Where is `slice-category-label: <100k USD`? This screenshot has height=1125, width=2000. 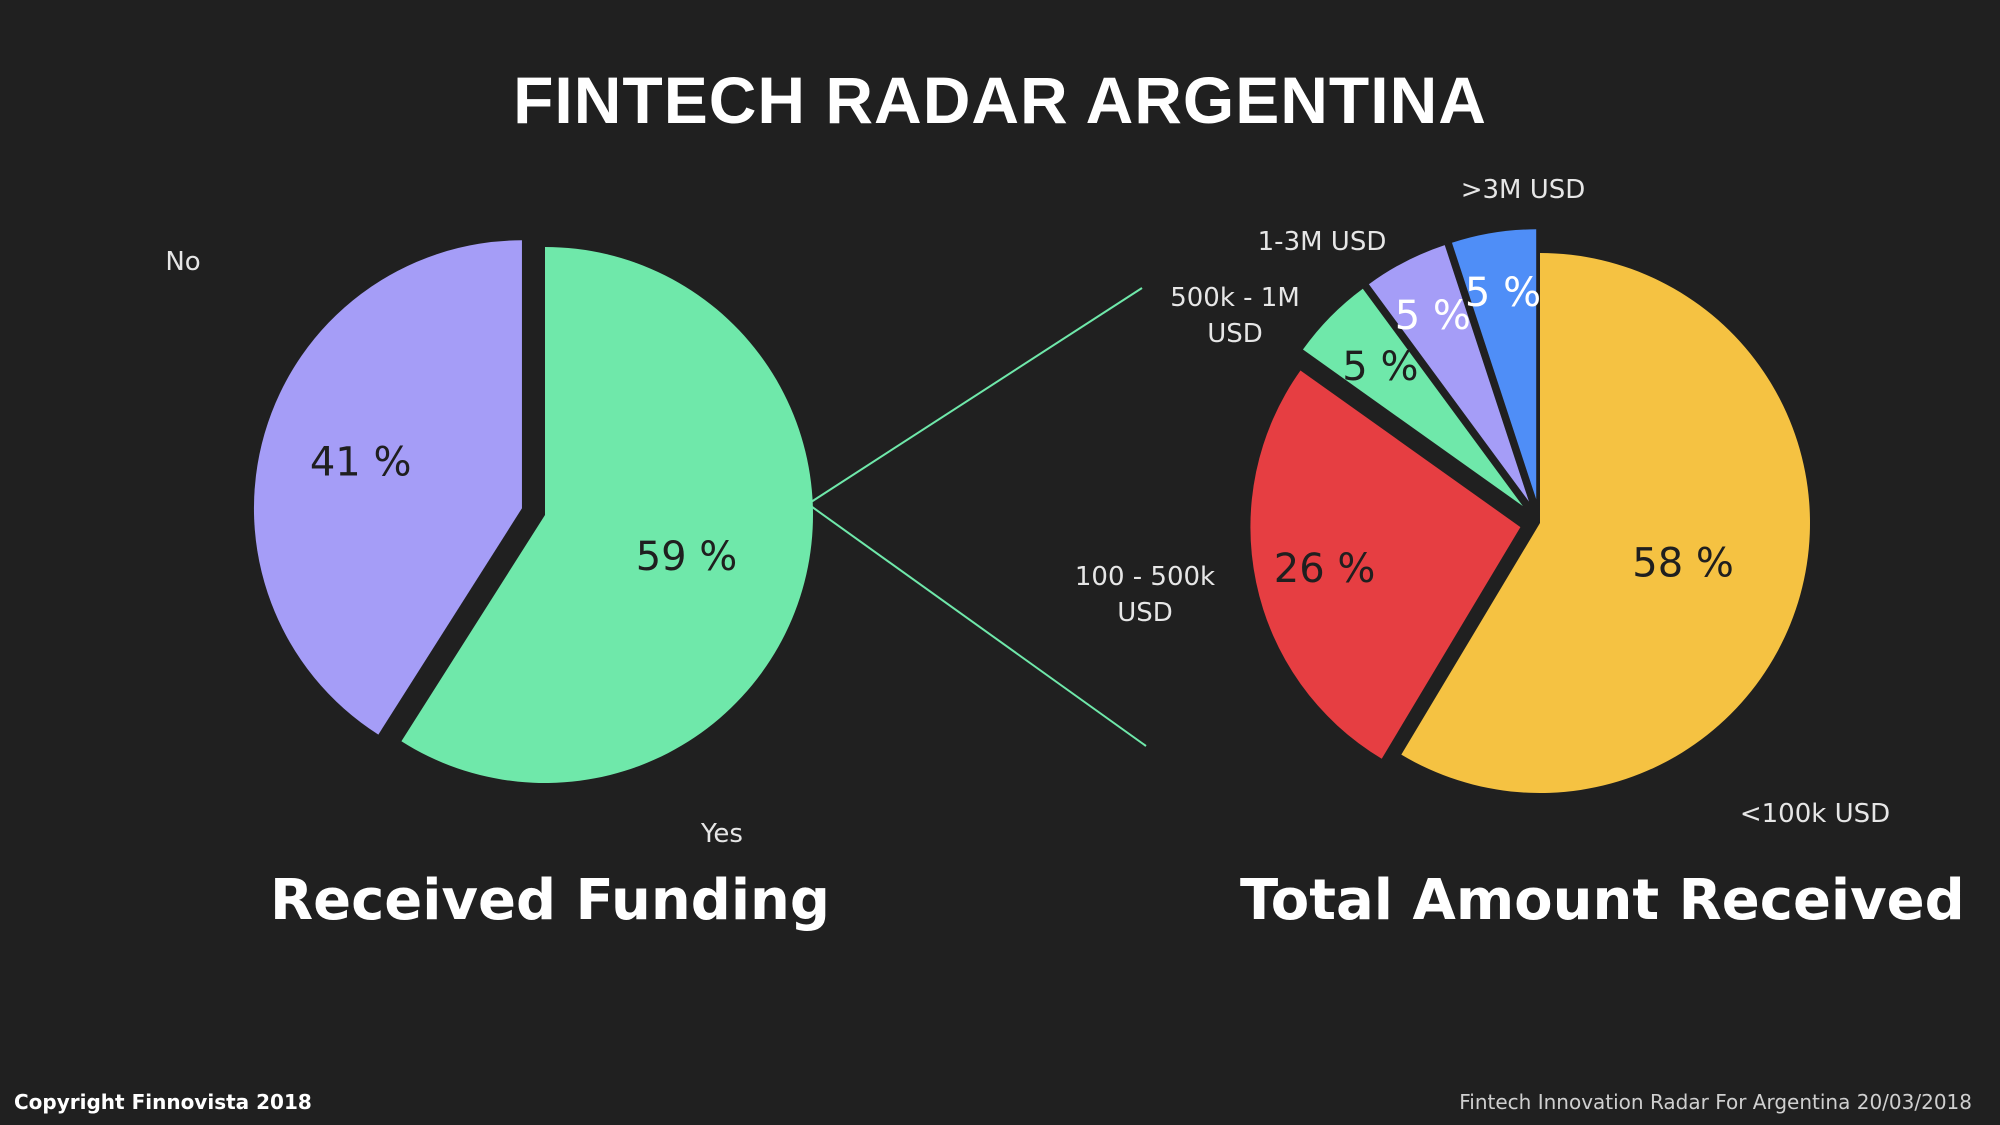 slice-category-label: <100k USD is located at coordinates (1815, 814).